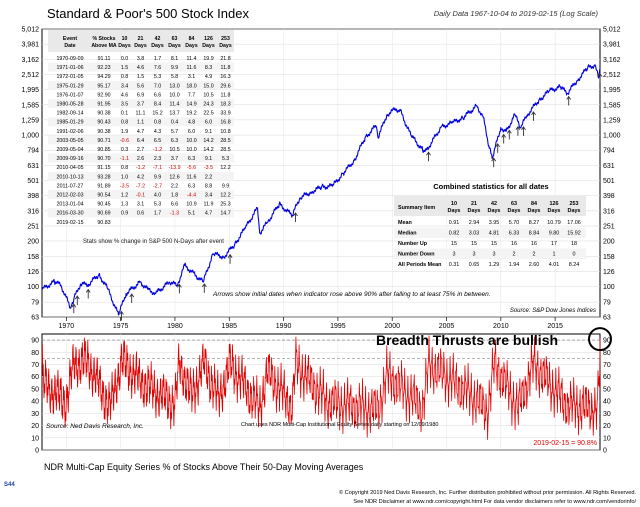  What do you see at coordinates (157, 186) in the screenshot?
I see `event-table-cell: -2.7` at bounding box center [157, 186].